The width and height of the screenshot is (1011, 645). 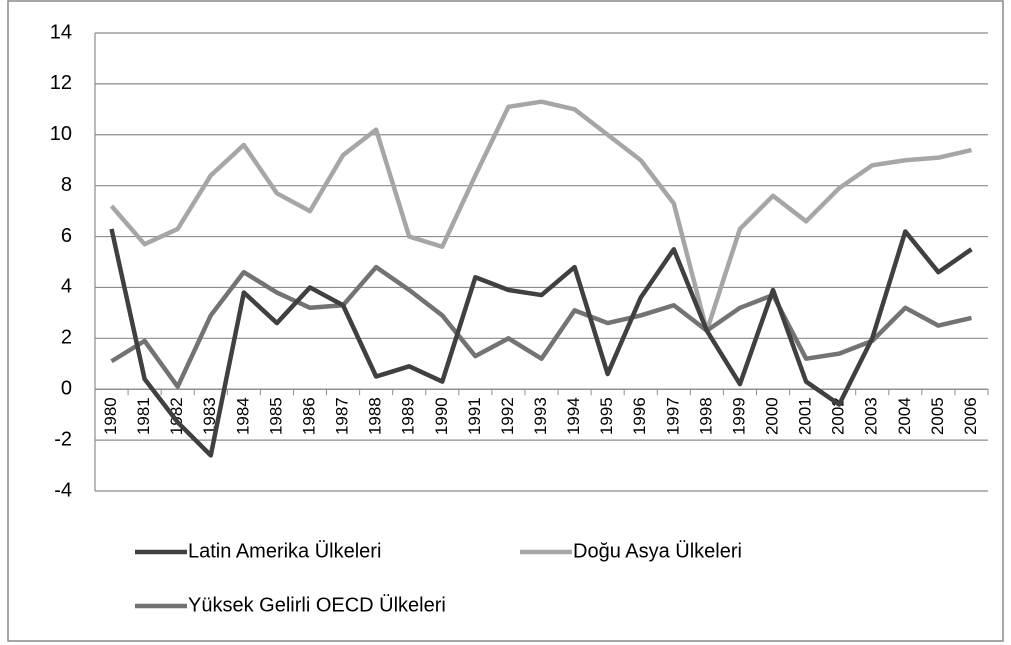 What do you see at coordinates (317, 605) in the screenshot?
I see `legend-label: Yüksek Gelirli OECD Ülkeleri` at bounding box center [317, 605].